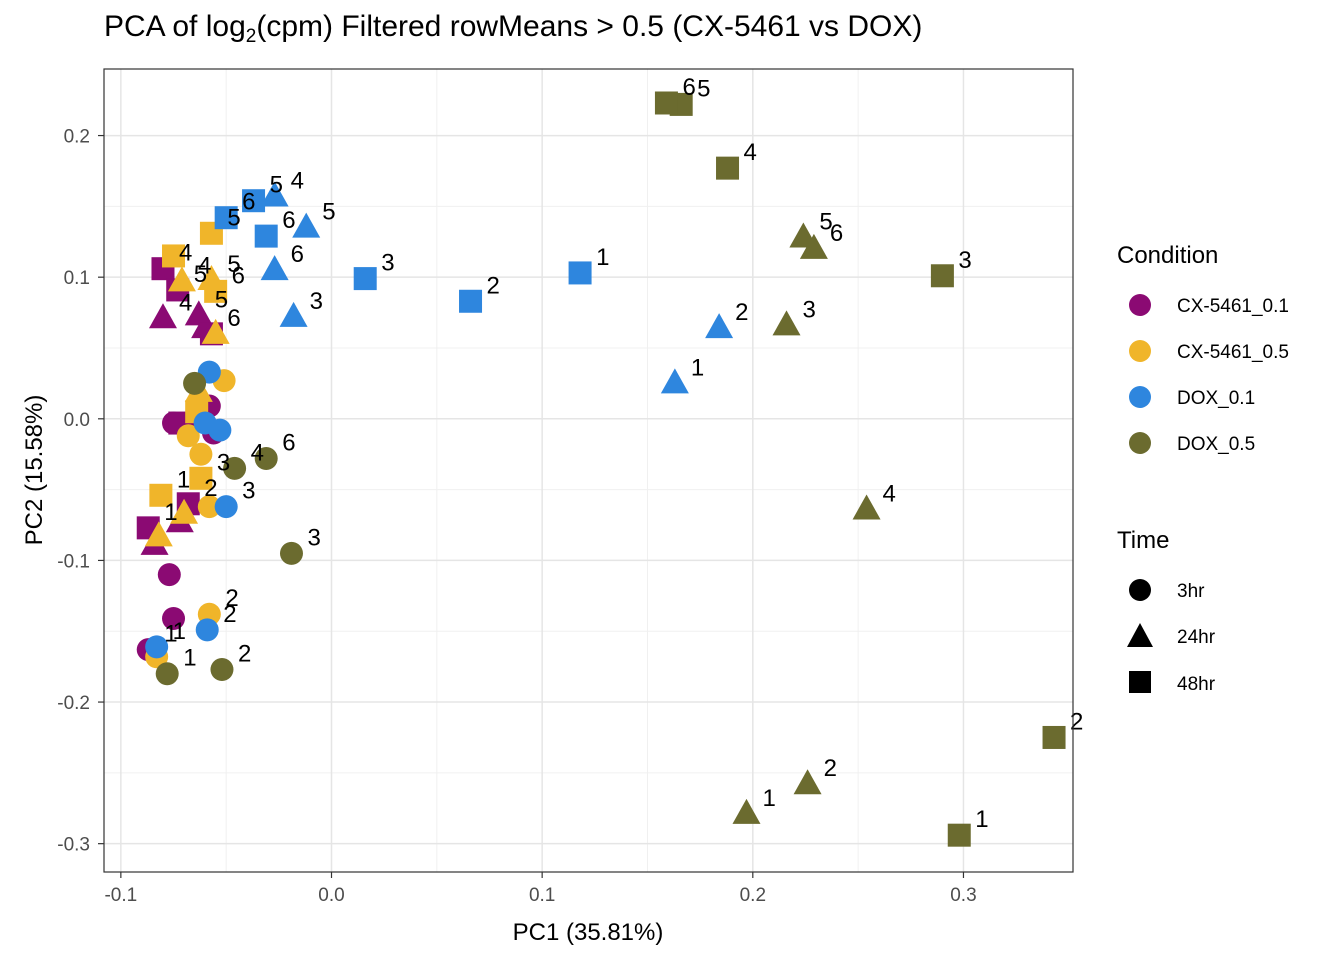  What do you see at coordinates (162, 316) in the screenshot?
I see `point-cx-5461-0-1-24hr` at bounding box center [162, 316].